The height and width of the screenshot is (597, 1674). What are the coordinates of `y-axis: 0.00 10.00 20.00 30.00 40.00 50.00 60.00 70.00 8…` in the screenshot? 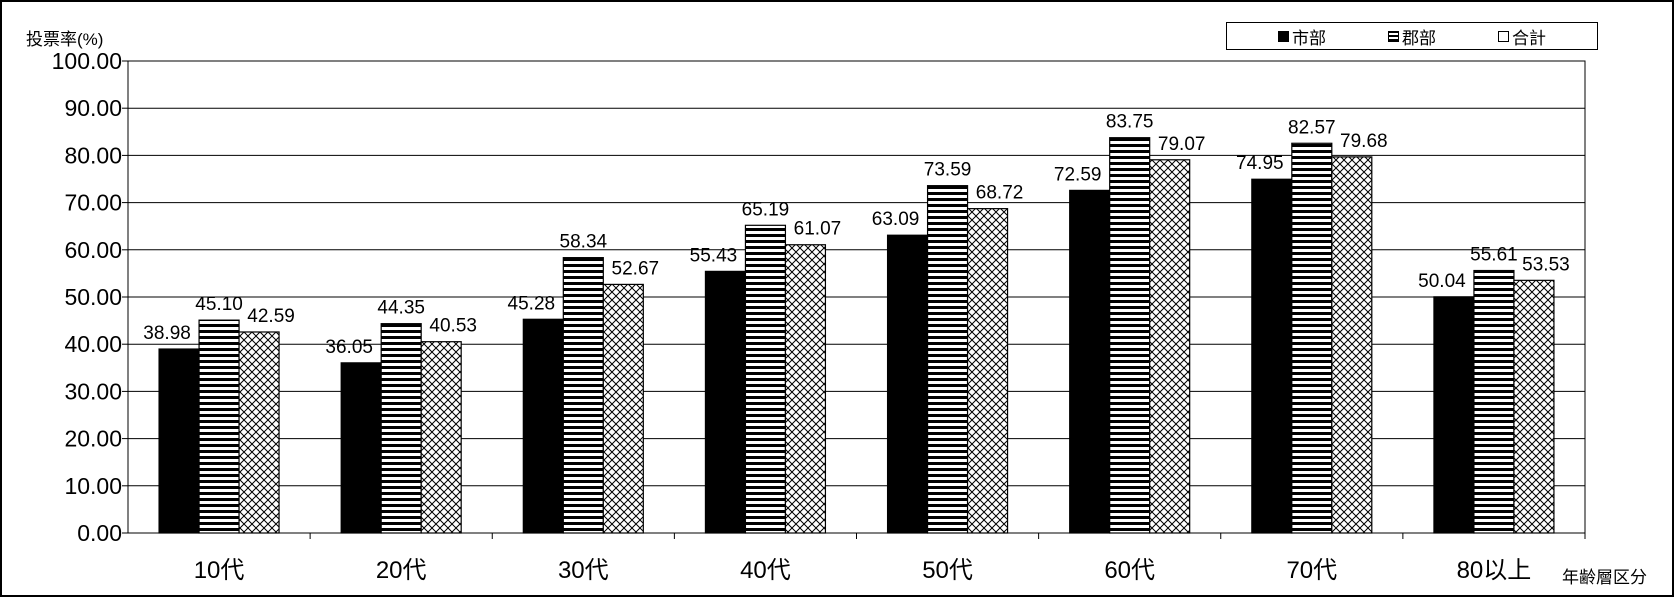 It's located at (90, 297).